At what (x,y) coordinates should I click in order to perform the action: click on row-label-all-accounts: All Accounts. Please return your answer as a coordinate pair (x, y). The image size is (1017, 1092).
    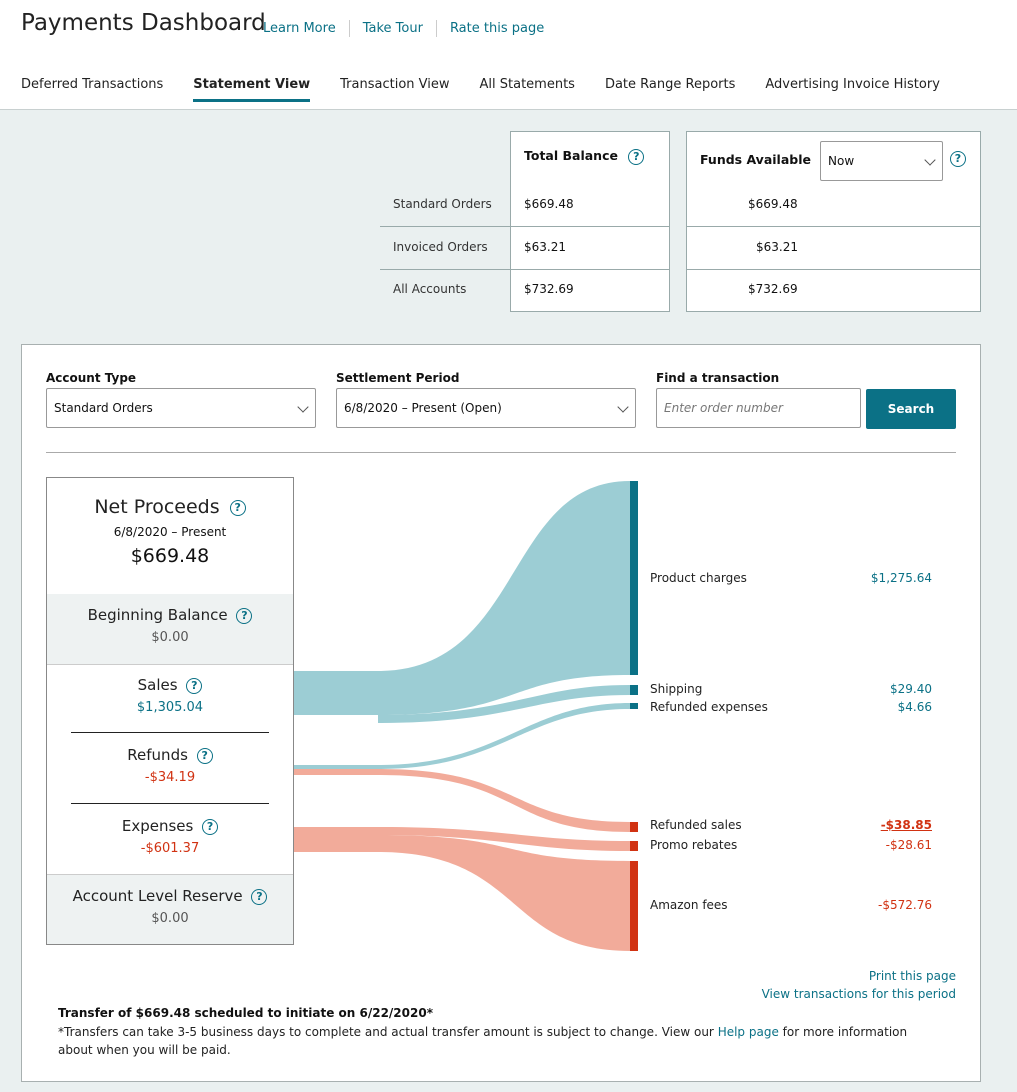
    Looking at the image, I should click on (430, 289).